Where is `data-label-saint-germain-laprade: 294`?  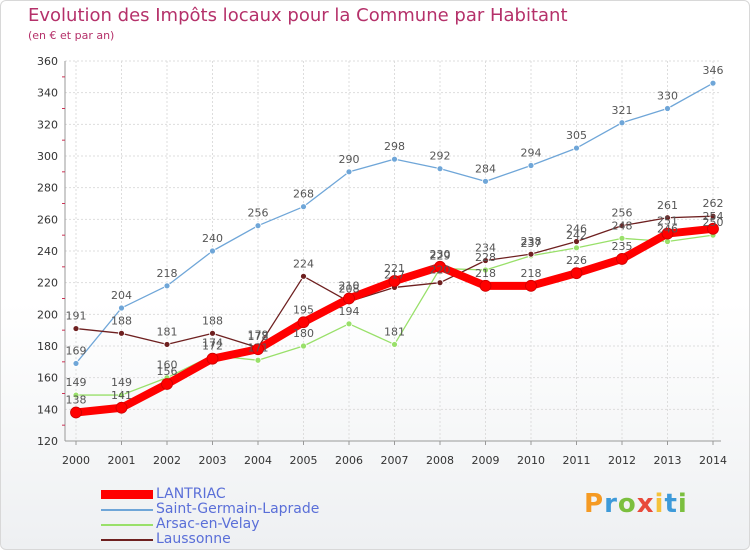
data-label-saint-germain-laprade: 294 is located at coordinates (531, 153).